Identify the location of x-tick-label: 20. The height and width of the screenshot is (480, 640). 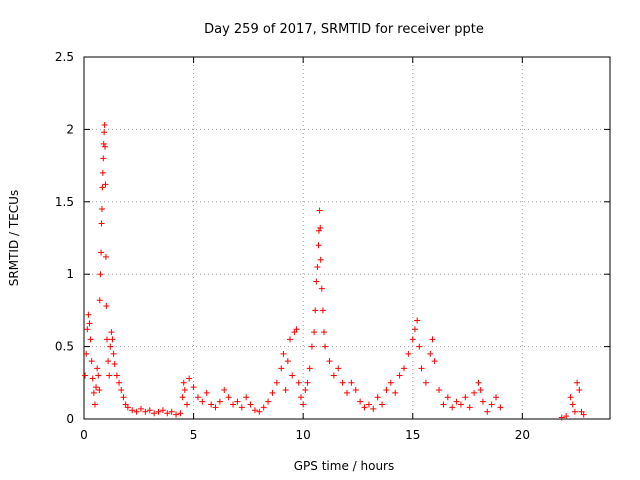
(522, 435).